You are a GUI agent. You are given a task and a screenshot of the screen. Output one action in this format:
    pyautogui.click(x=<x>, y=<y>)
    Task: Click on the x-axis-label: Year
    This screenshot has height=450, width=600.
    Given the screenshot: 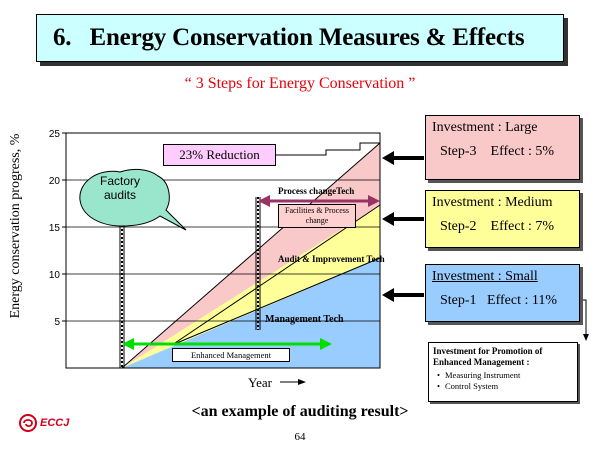 What is the action you would take?
    pyautogui.click(x=260, y=382)
    